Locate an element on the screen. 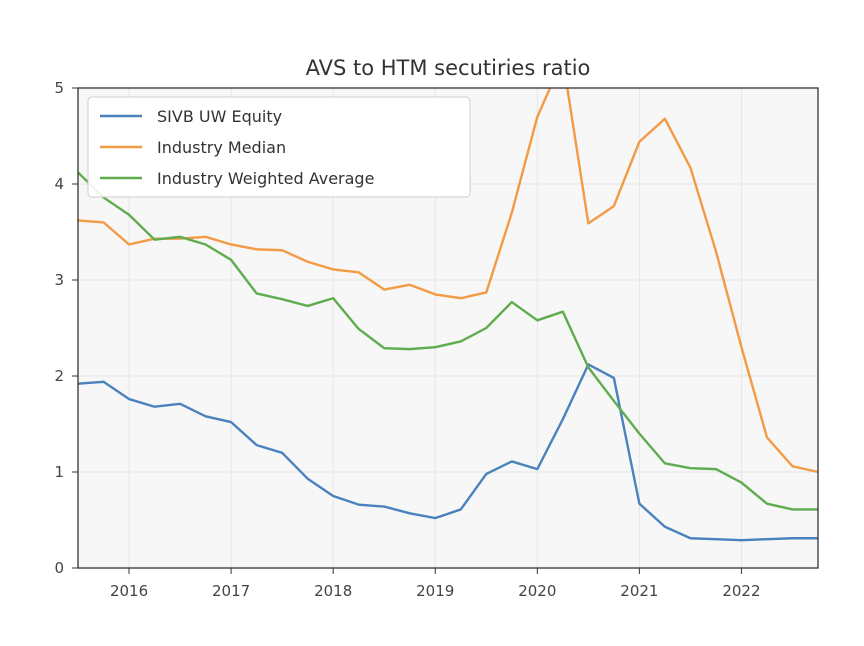 This screenshot has height=646, width=864. x-tick-label: 2018 is located at coordinates (333, 591).